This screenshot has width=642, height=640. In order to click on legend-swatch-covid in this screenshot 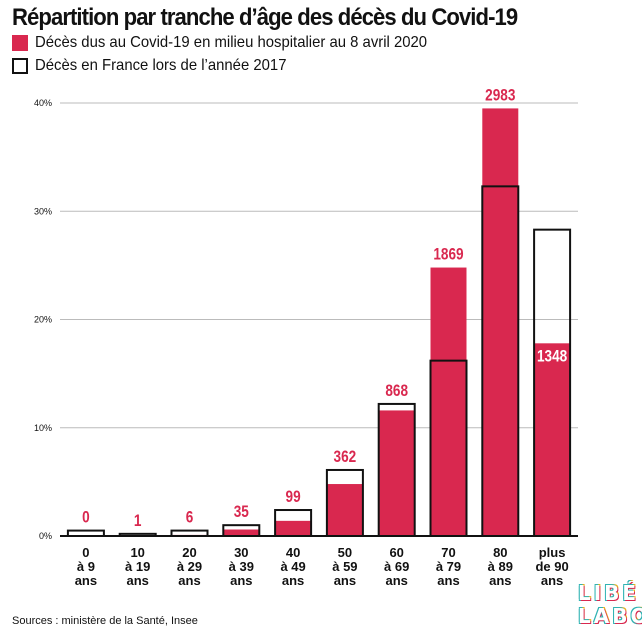, I will do `click(20, 43)`.